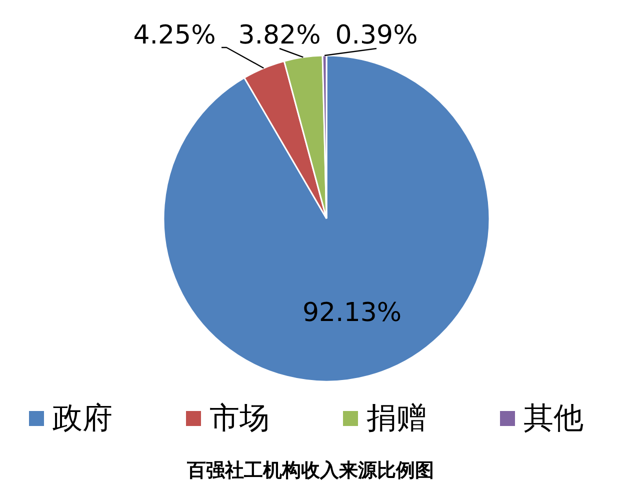 The height and width of the screenshot is (495, 620). What do you see at coordinates (240, 418) in the screenshot?
I see `legend-label: 市场` at bounding box center [240, 418].